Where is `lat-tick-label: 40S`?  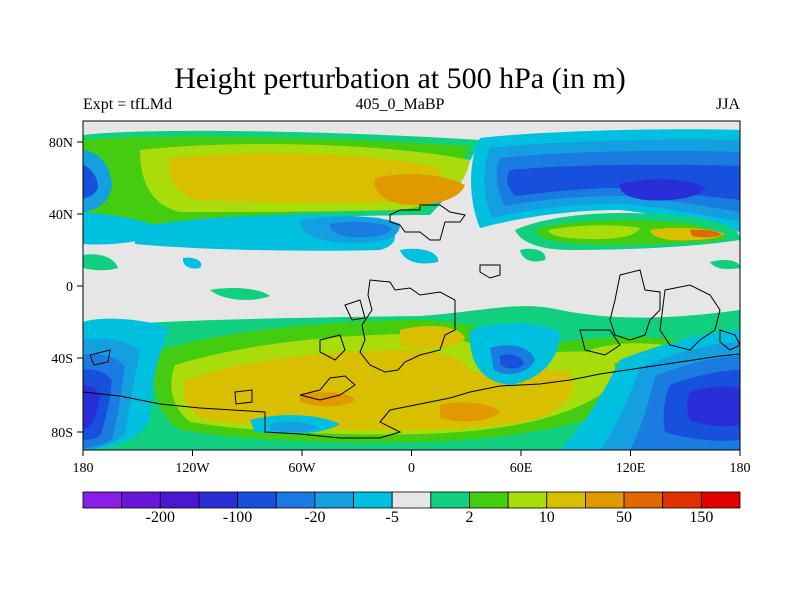
lat-tick-label: 40S is located at coordinates (62, 359).